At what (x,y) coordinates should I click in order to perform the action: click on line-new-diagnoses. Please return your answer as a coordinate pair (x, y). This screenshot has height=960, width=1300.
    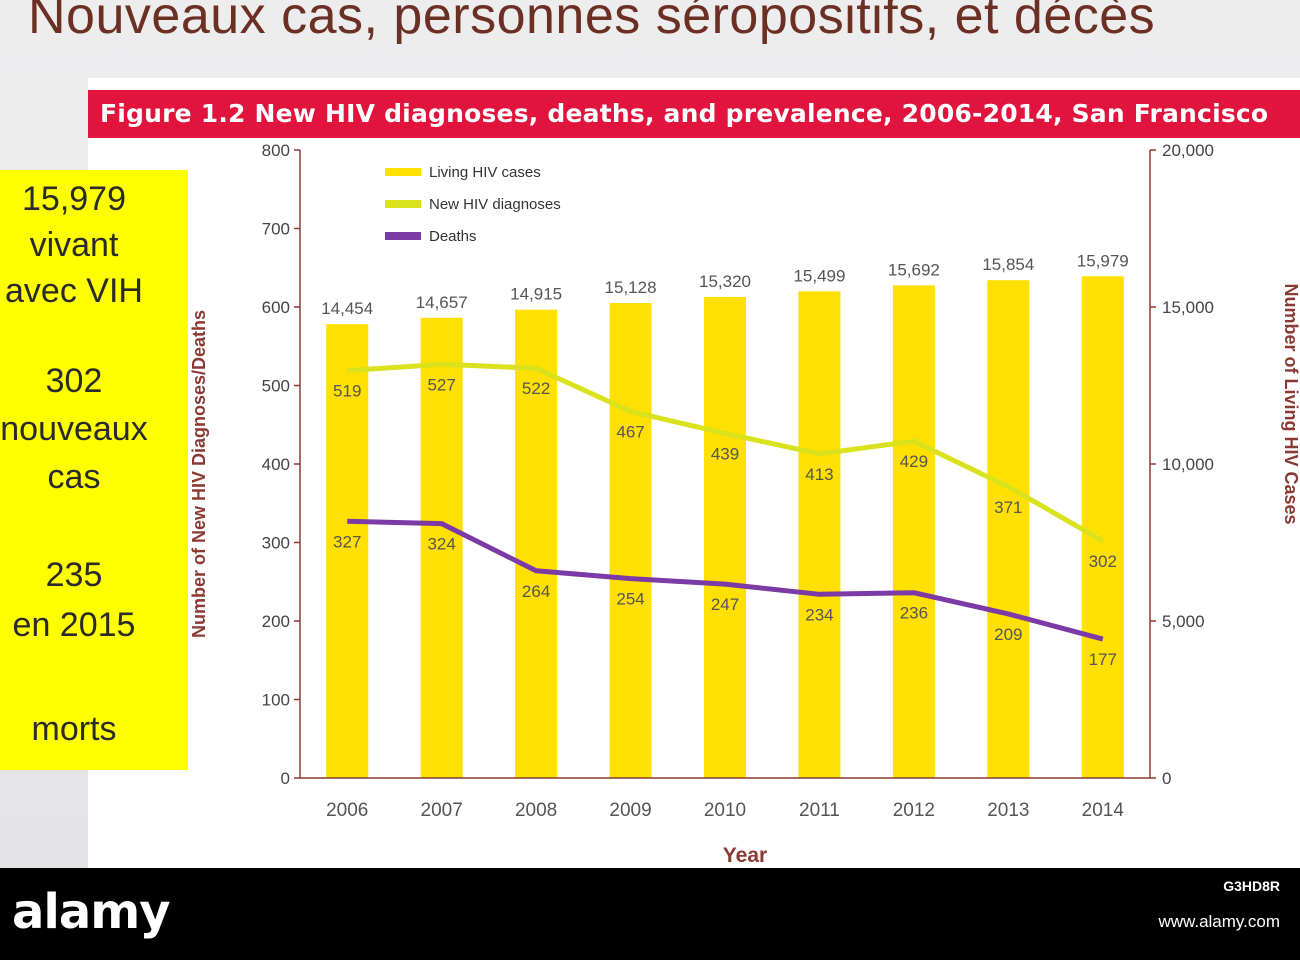
    Looking at the image, I should click on (726, 452).